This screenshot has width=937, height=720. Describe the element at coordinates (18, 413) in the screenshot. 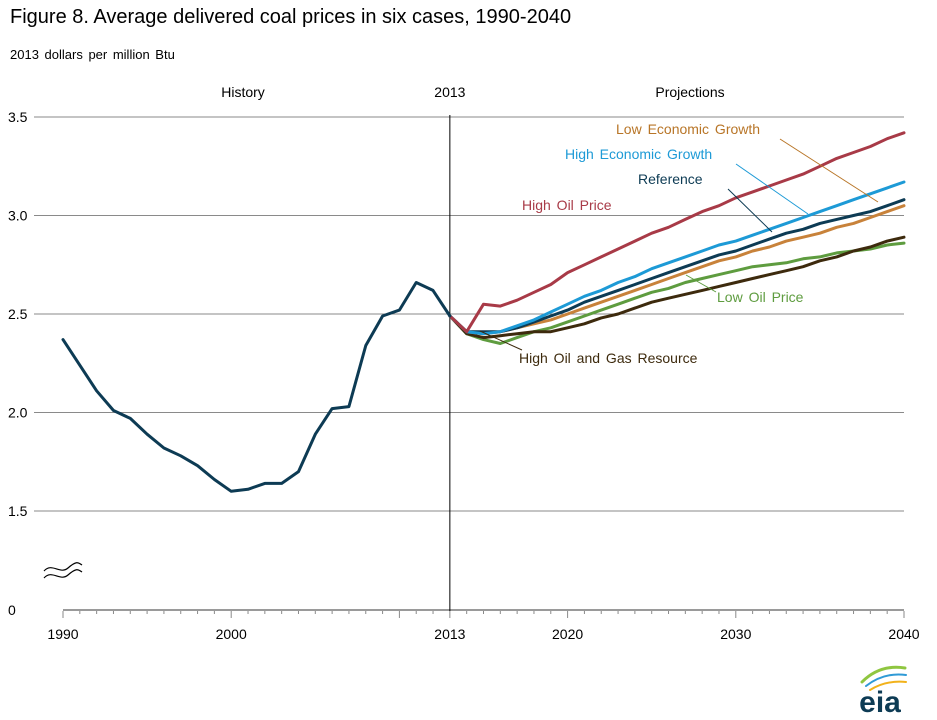

I see `y-tick-label: 2.0` at that location.